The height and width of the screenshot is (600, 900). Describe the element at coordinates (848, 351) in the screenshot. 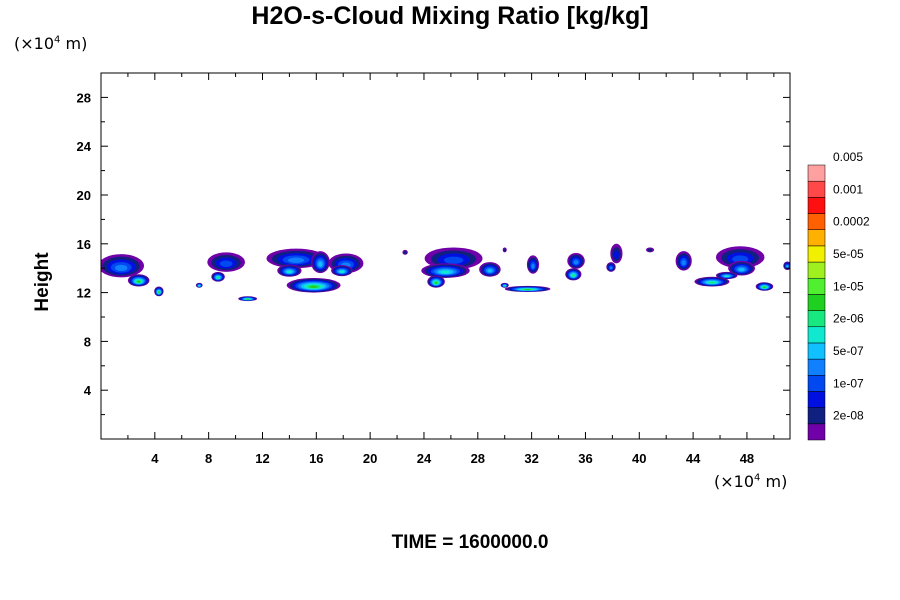

I see `colorbar-label: 5e-07` at that location.